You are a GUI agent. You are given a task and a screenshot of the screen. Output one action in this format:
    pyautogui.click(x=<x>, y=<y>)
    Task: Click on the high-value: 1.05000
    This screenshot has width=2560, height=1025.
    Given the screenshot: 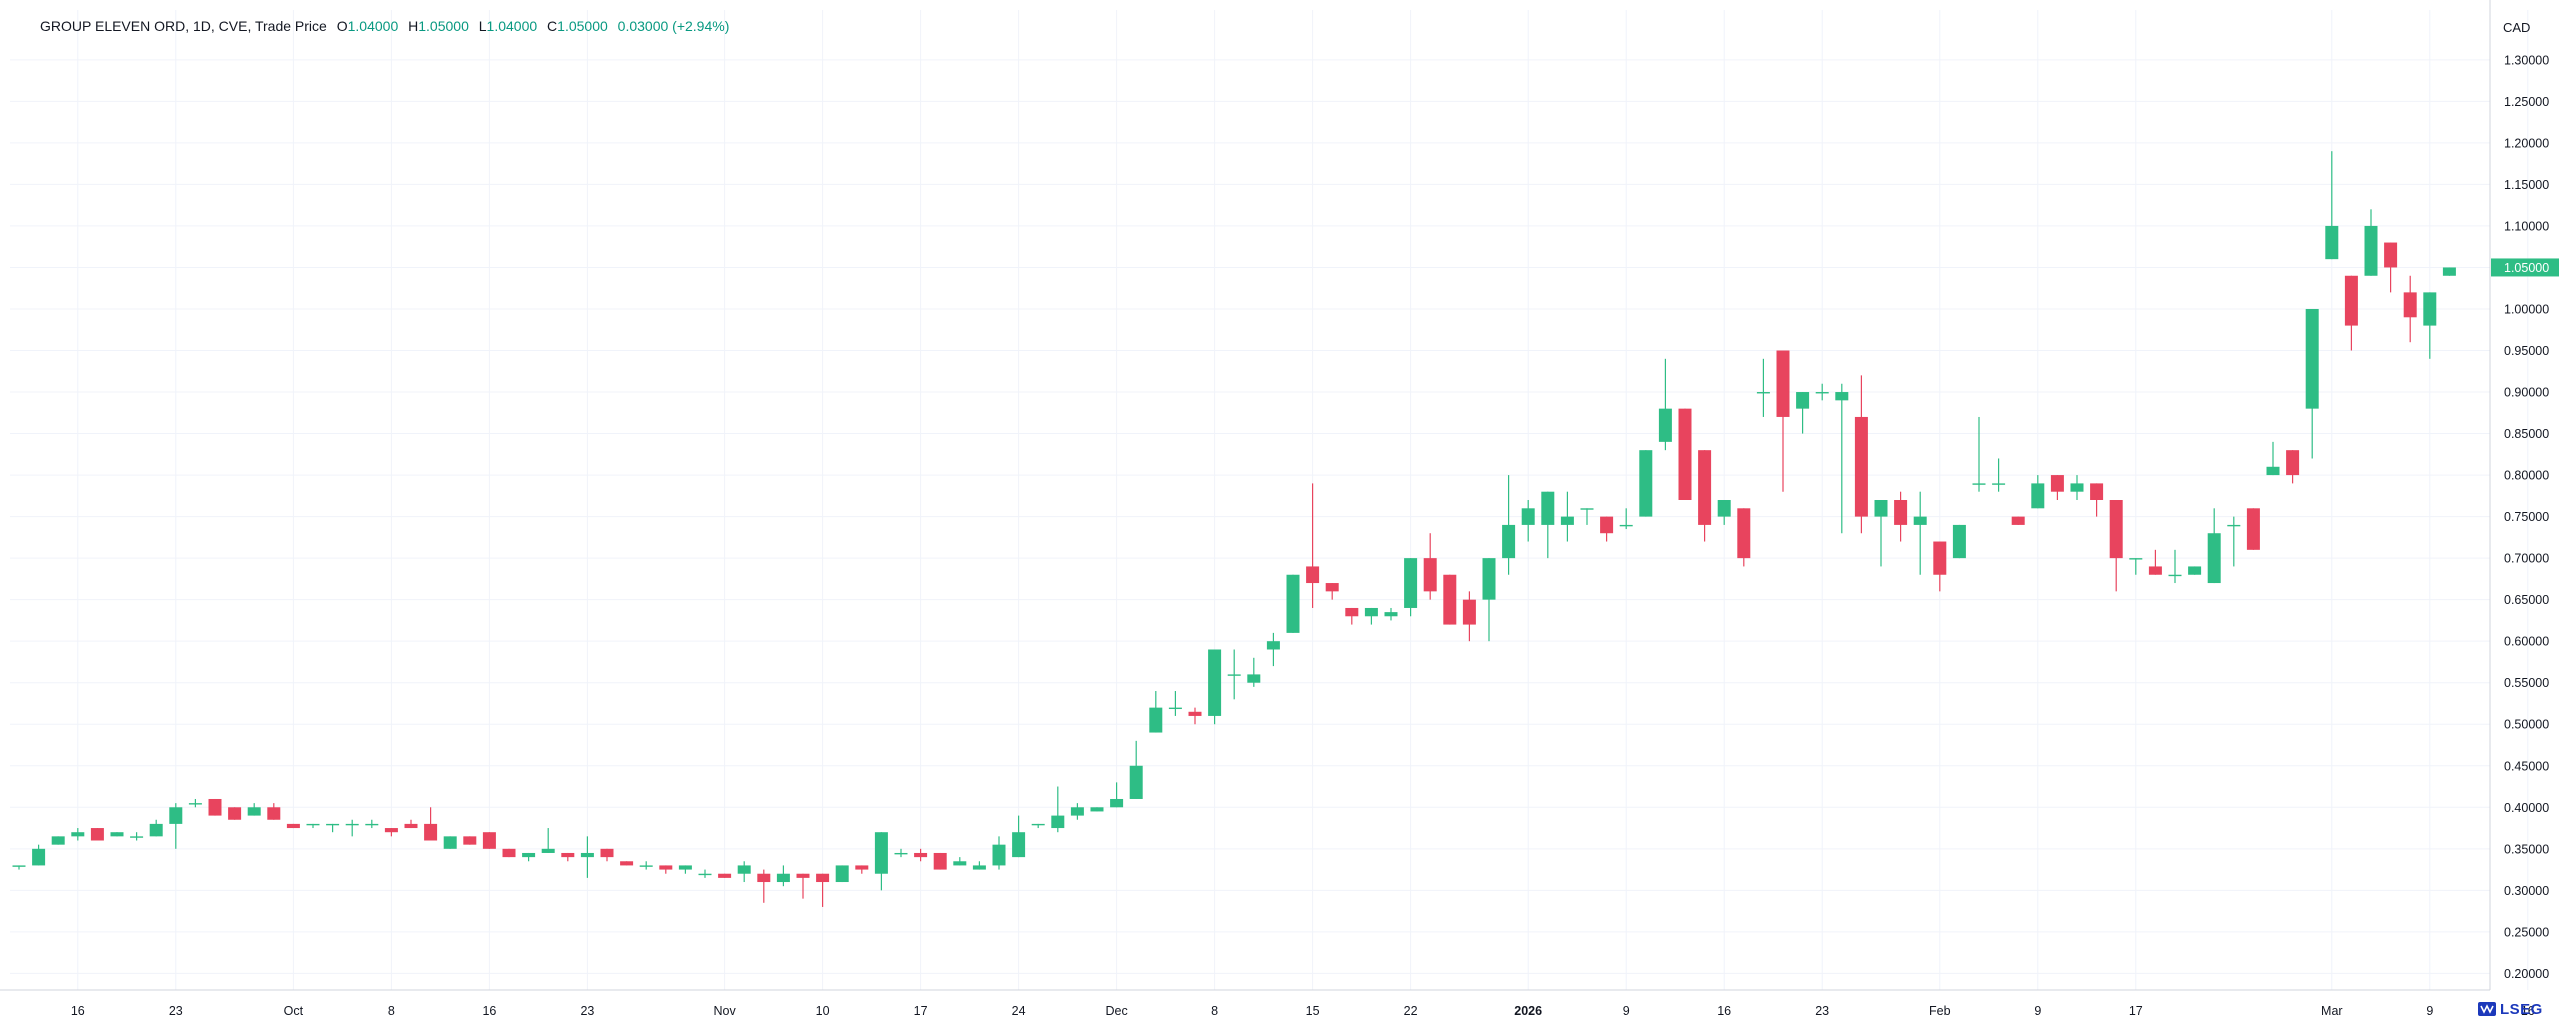 What is the action you would take?
    pyautogui.click(x=443, y=26)
    